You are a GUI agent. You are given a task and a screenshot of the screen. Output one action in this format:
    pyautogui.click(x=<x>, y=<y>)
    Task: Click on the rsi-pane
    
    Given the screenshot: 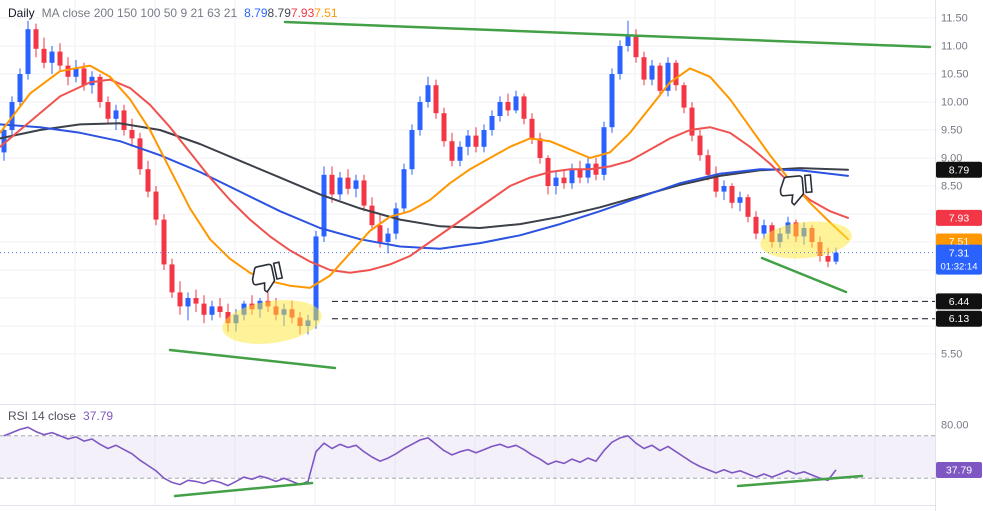 What is the action you would take?
    pyautogui.click(x=467, y=462)
    